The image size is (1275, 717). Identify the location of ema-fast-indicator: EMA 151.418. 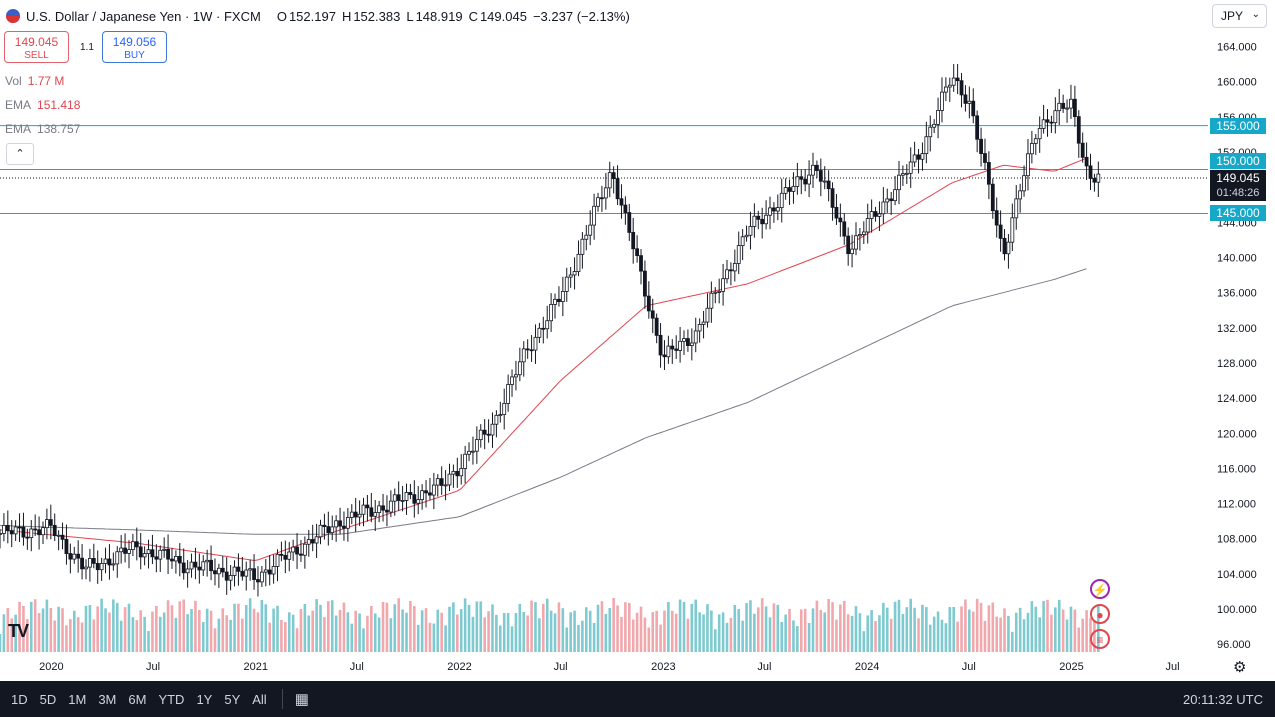
(42, 105).